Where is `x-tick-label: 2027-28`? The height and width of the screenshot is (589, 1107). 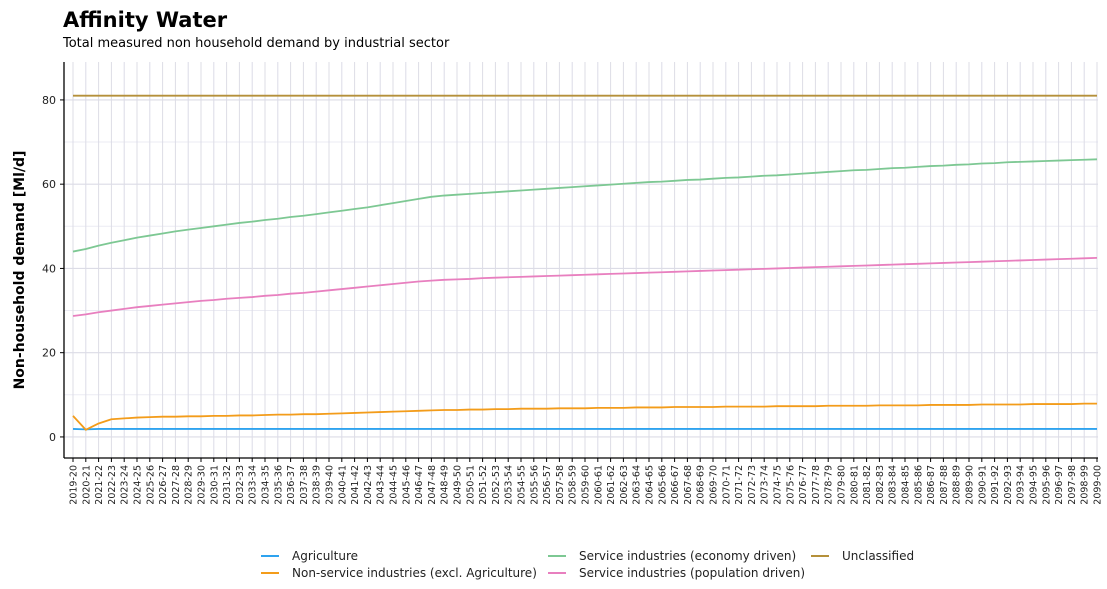
x-tick-label: 2027-28 is located at coordinates (176, 485).